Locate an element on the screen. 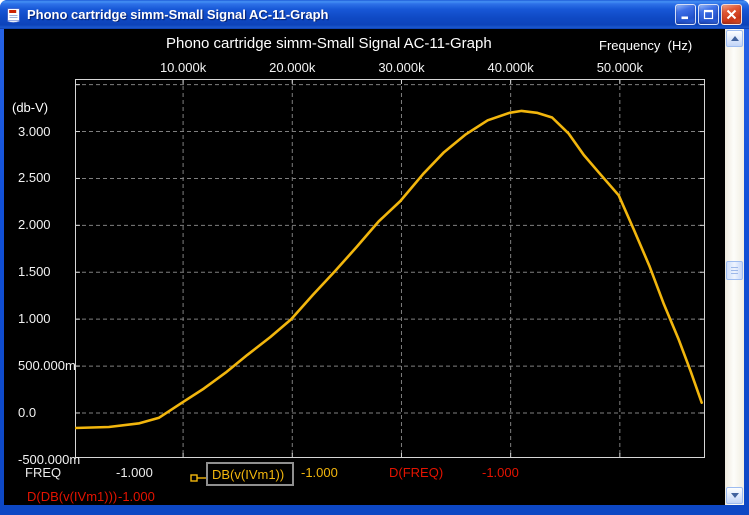 This screenshot has height=515, width=749. window-controls is located at coordinates (708, 14).